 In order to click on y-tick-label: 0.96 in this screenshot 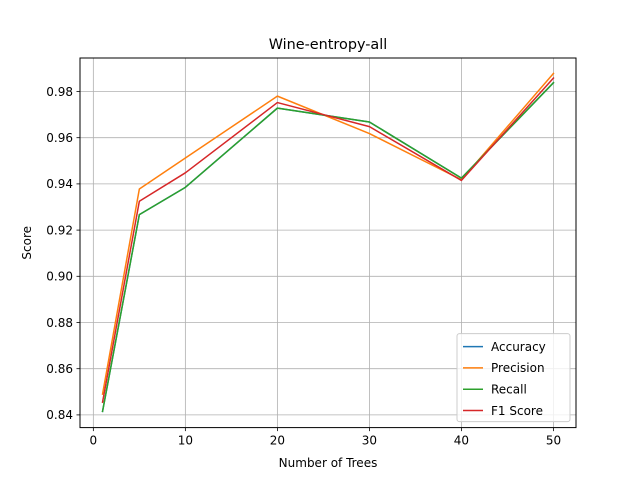, I will do `click(59, 138)`.